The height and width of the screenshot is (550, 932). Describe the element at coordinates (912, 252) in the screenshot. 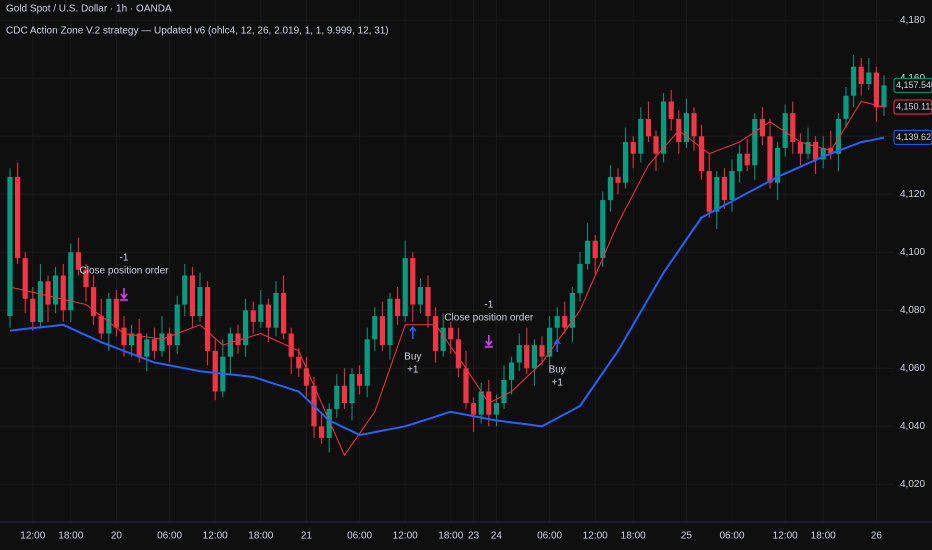

I see `y-tick-label: 4,100` at that location.